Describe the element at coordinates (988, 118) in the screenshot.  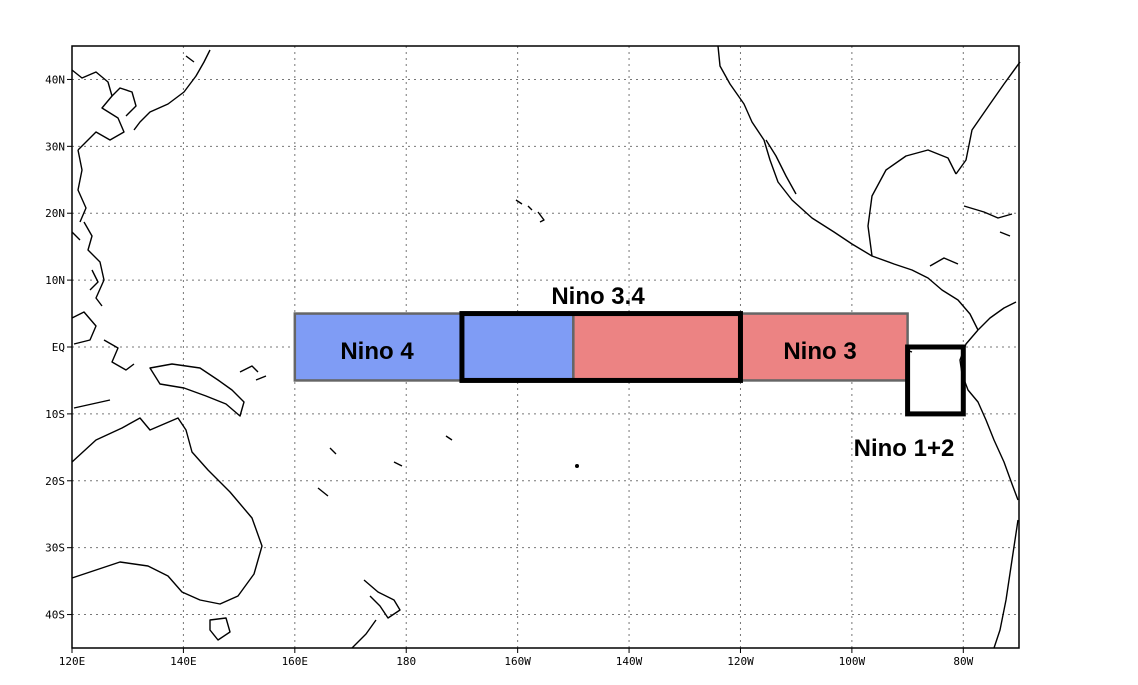
I see `coastline-florida-east` at that location.